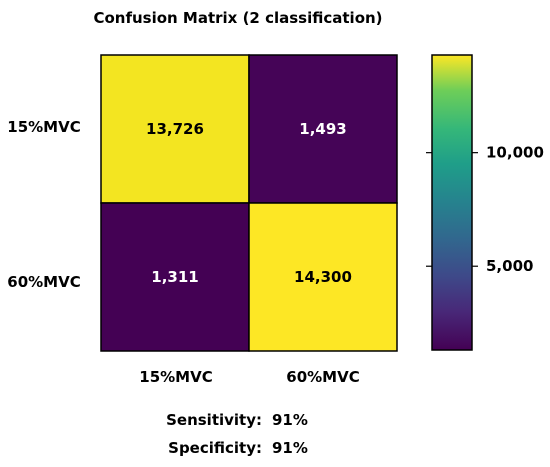 The height and width of the screenshot is (467, 550). What do you see at coordinates (485, 209) in the screenshot?
I see `colorbar-ticks: 5,000 10,000` at bounding box center [485, 209].